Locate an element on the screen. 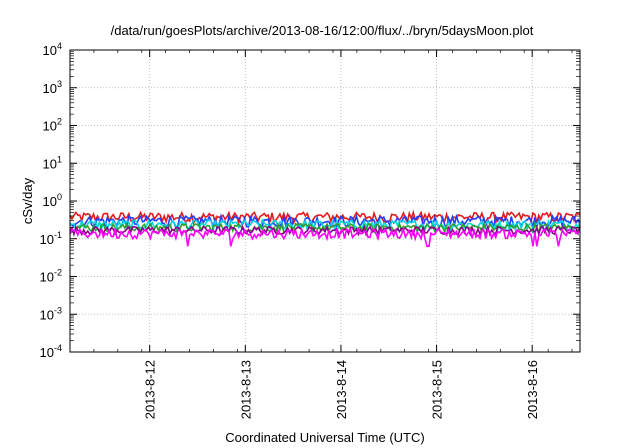 The height and width of the screenshot is (448, 640). x-tick-label: 2013-8-13 is located at coordinates (245, 389).